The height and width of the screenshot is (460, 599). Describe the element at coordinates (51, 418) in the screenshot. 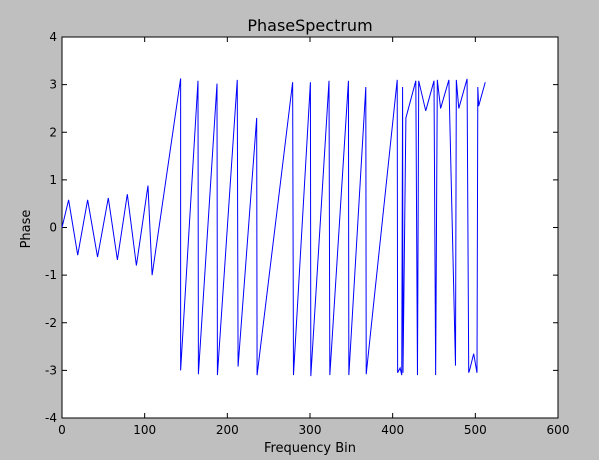

I see `y-tick-label: -4` at that location.